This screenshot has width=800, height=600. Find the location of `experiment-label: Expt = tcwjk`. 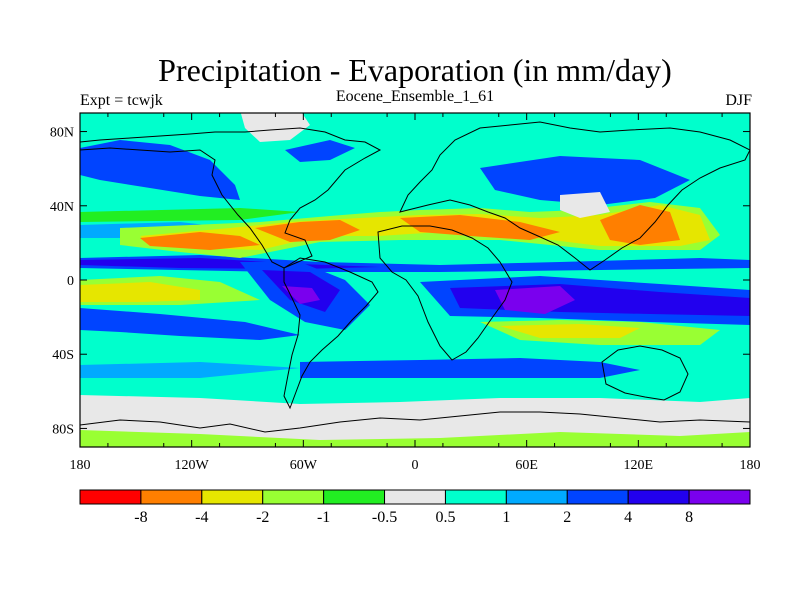

experiment-label: Expt = tcwjk is located at coordinates (121, 100).